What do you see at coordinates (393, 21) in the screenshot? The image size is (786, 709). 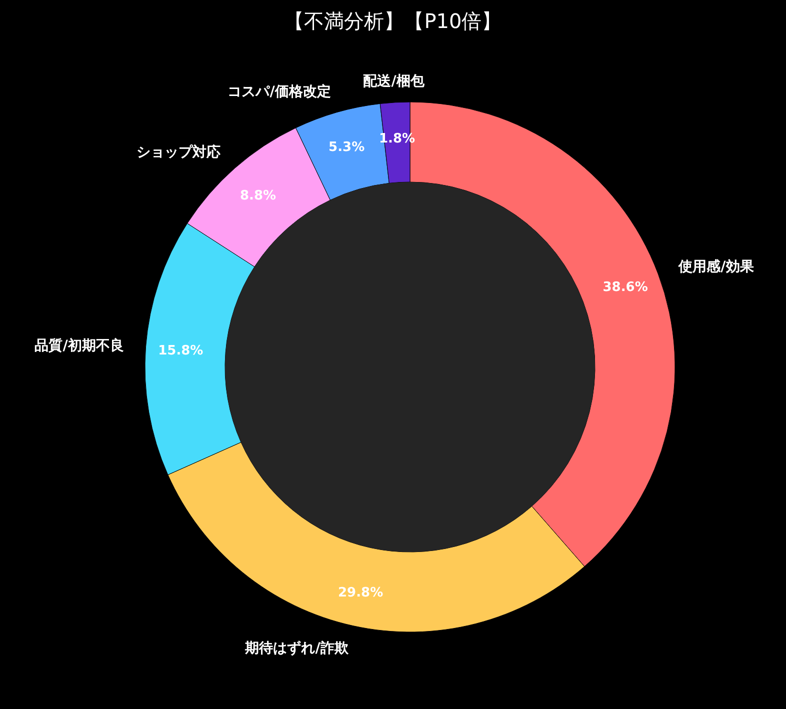 I see `title: 【不満分析】【P10倍】` at bounding box center [393, 21].